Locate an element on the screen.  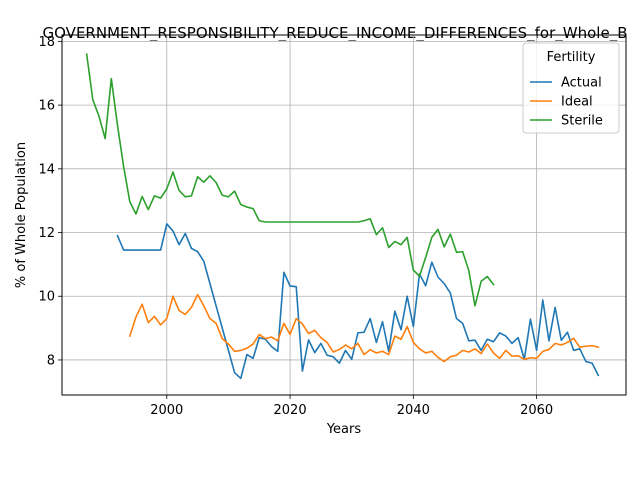
x-axis-title: Years is located at coordinates (344, 429).